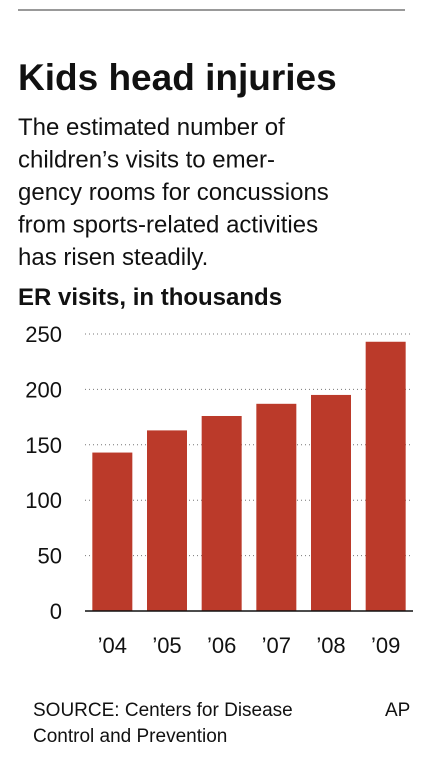 Image resolution: width=435 pixels, height=768 pixels. Describe the element at coordinates (276, 645) in the screenshot. I see `x-tick-label: ’07` at that location.